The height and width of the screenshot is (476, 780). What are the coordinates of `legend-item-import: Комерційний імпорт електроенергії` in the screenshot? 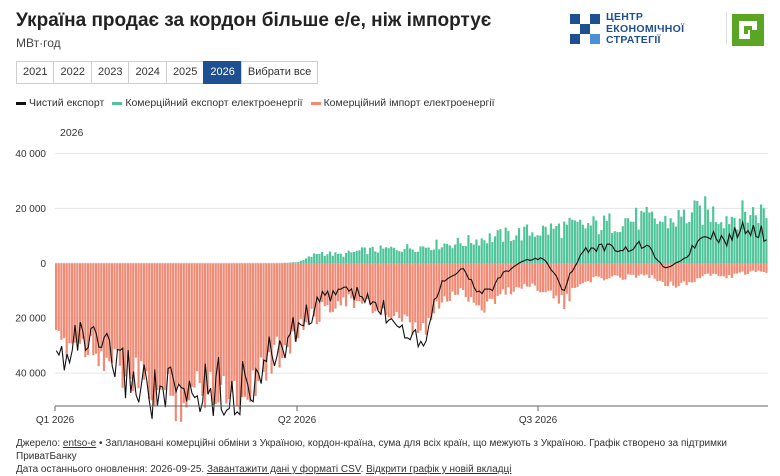 It's located at (403, 103).